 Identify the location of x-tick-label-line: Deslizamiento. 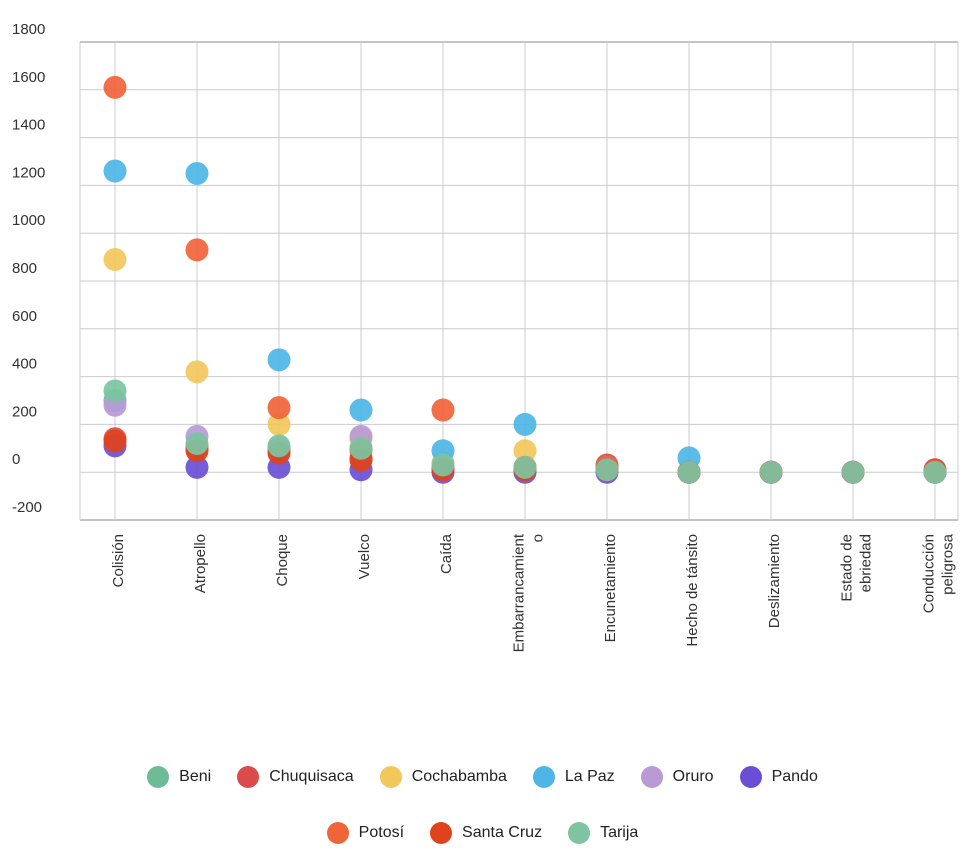
(774, 581).